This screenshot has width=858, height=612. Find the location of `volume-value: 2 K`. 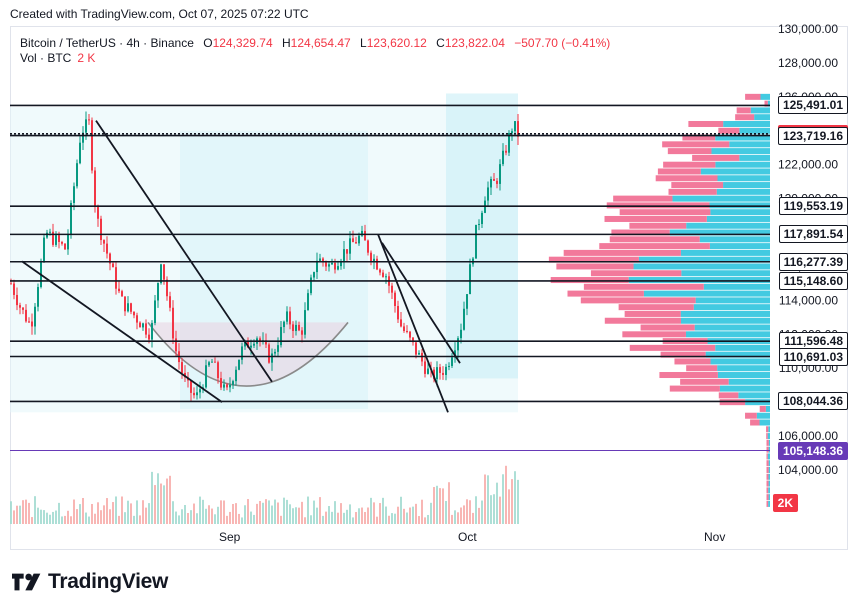

volume-value: 2 K is located at coordinates (86, 58).